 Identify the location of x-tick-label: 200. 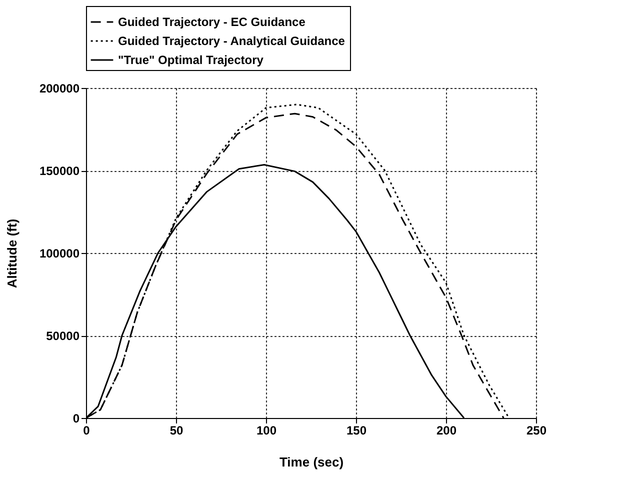
(446, 431).